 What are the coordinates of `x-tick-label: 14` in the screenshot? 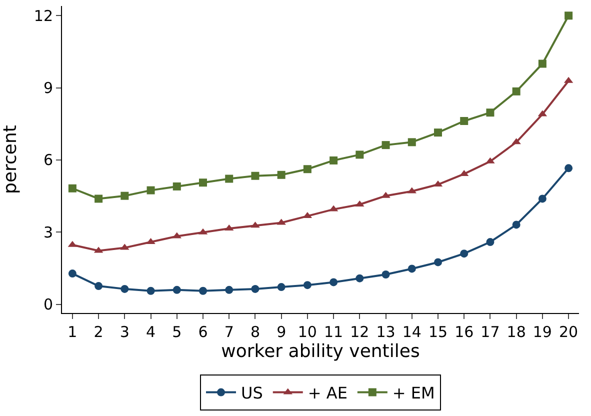 It's located at (412, 332).